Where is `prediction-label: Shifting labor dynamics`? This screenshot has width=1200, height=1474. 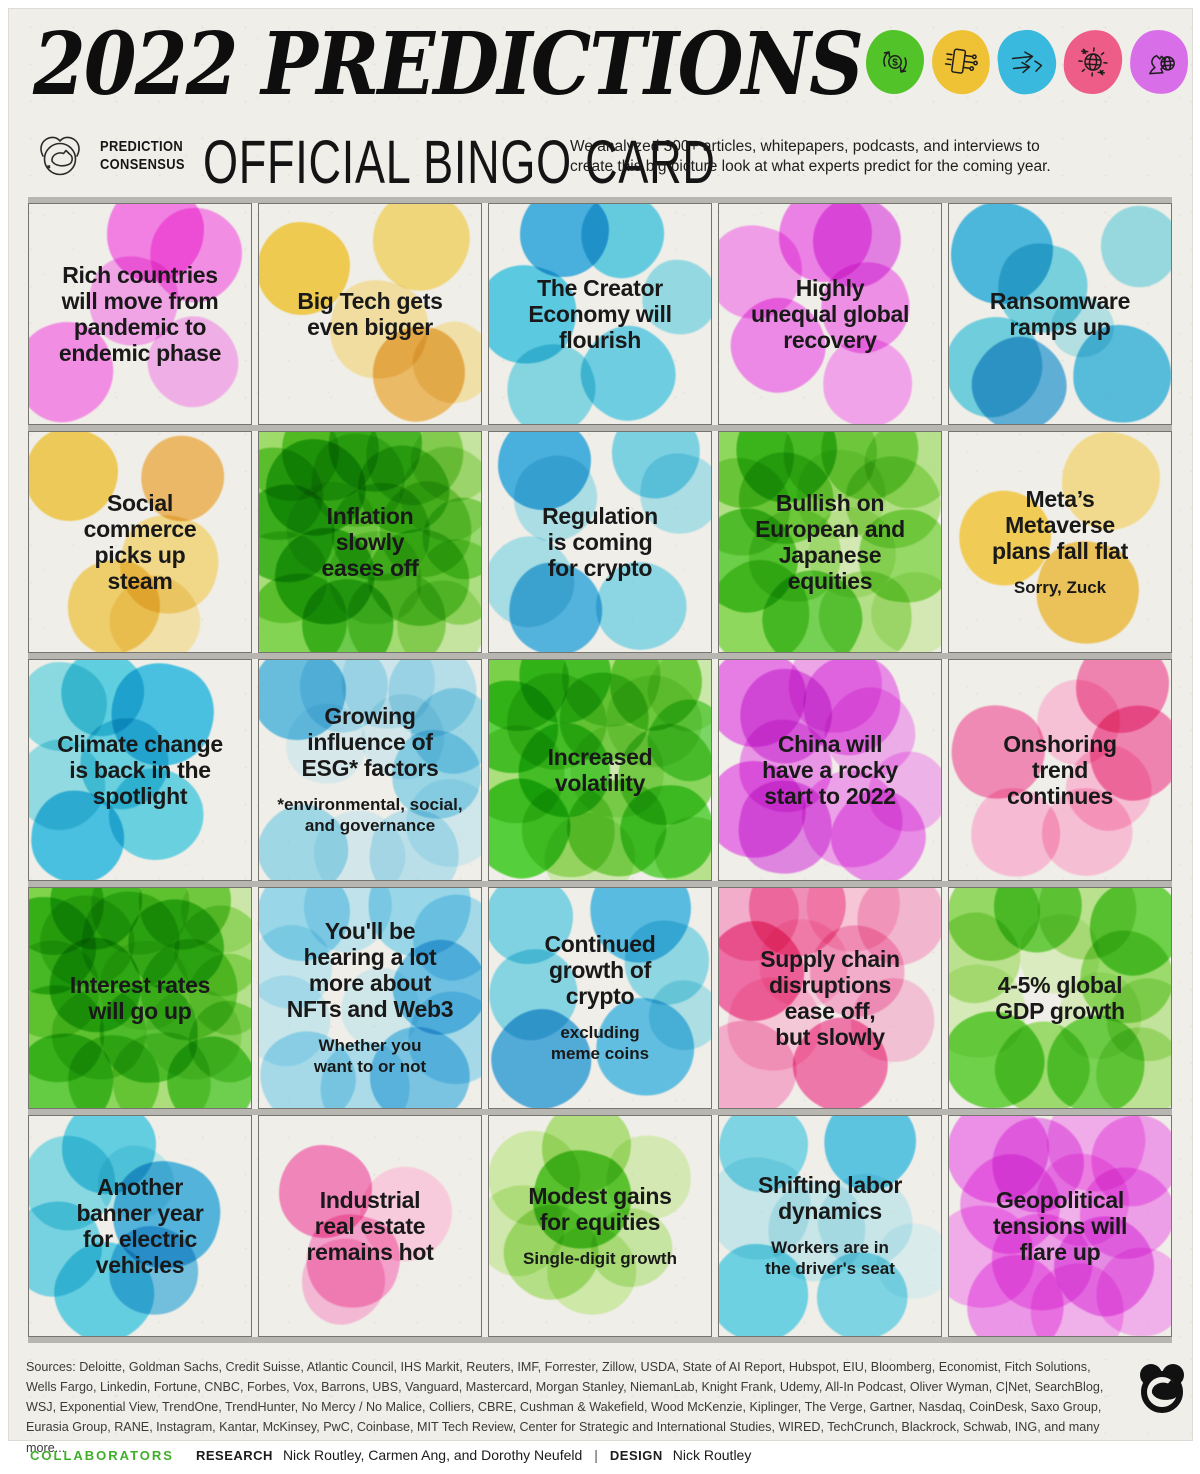 prediction-label: Shifting labor dynamics is located at coordinates (829, 1198).